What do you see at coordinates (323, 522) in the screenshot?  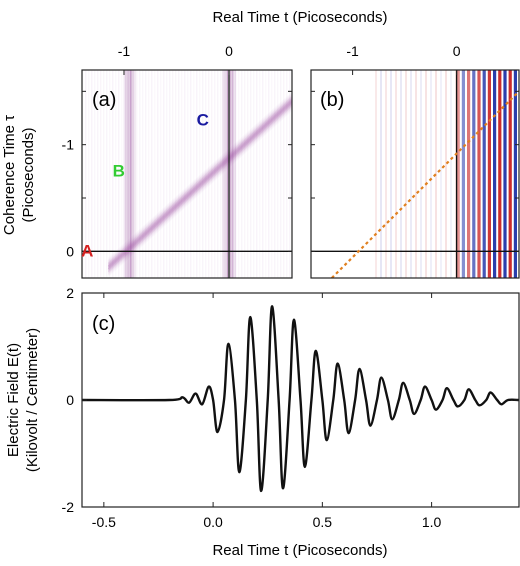 I see `x-tick-label-c: 0.5` at bounding box center [323, 522].